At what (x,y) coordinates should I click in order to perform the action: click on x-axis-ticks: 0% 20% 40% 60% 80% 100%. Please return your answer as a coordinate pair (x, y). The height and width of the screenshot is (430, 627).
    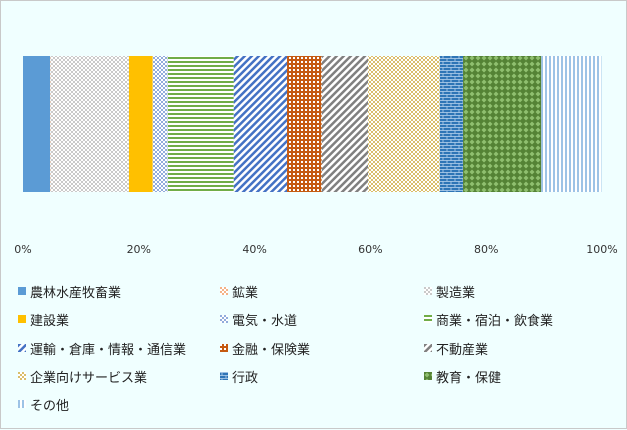
    Looking at the image, I should click on (315, 249).